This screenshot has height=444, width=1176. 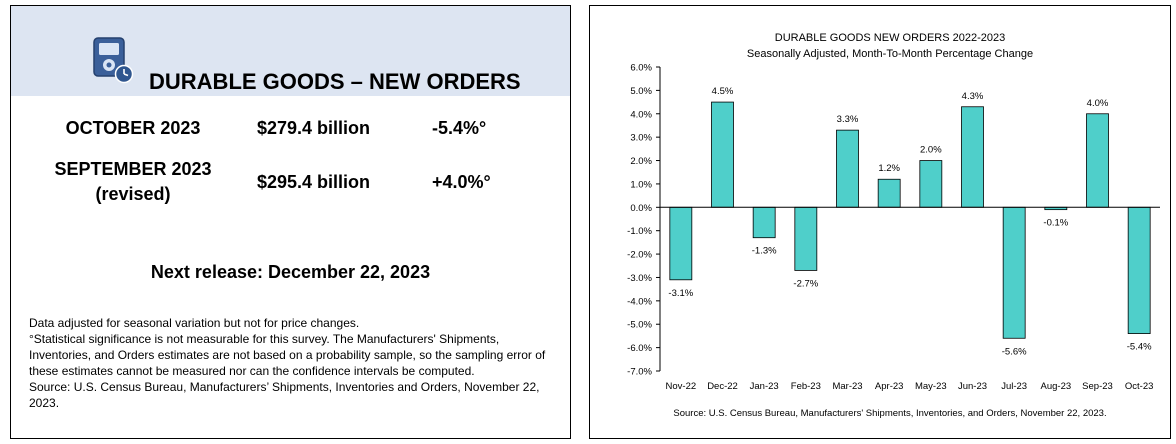 What do you see at coordinates (113, 60) in the screenshot?
I see `calculator-clock-icon` at bounding box center [113, 60].